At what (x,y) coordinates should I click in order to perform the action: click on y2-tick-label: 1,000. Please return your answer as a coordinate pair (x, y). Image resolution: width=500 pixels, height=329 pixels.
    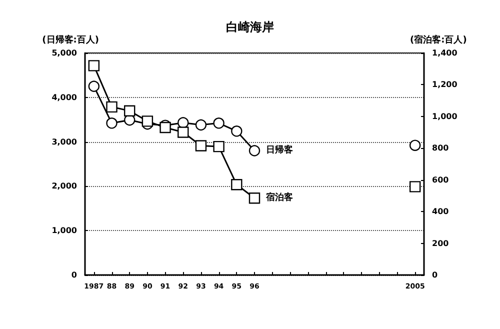
    Looking at the image, I should click on (445, 116).